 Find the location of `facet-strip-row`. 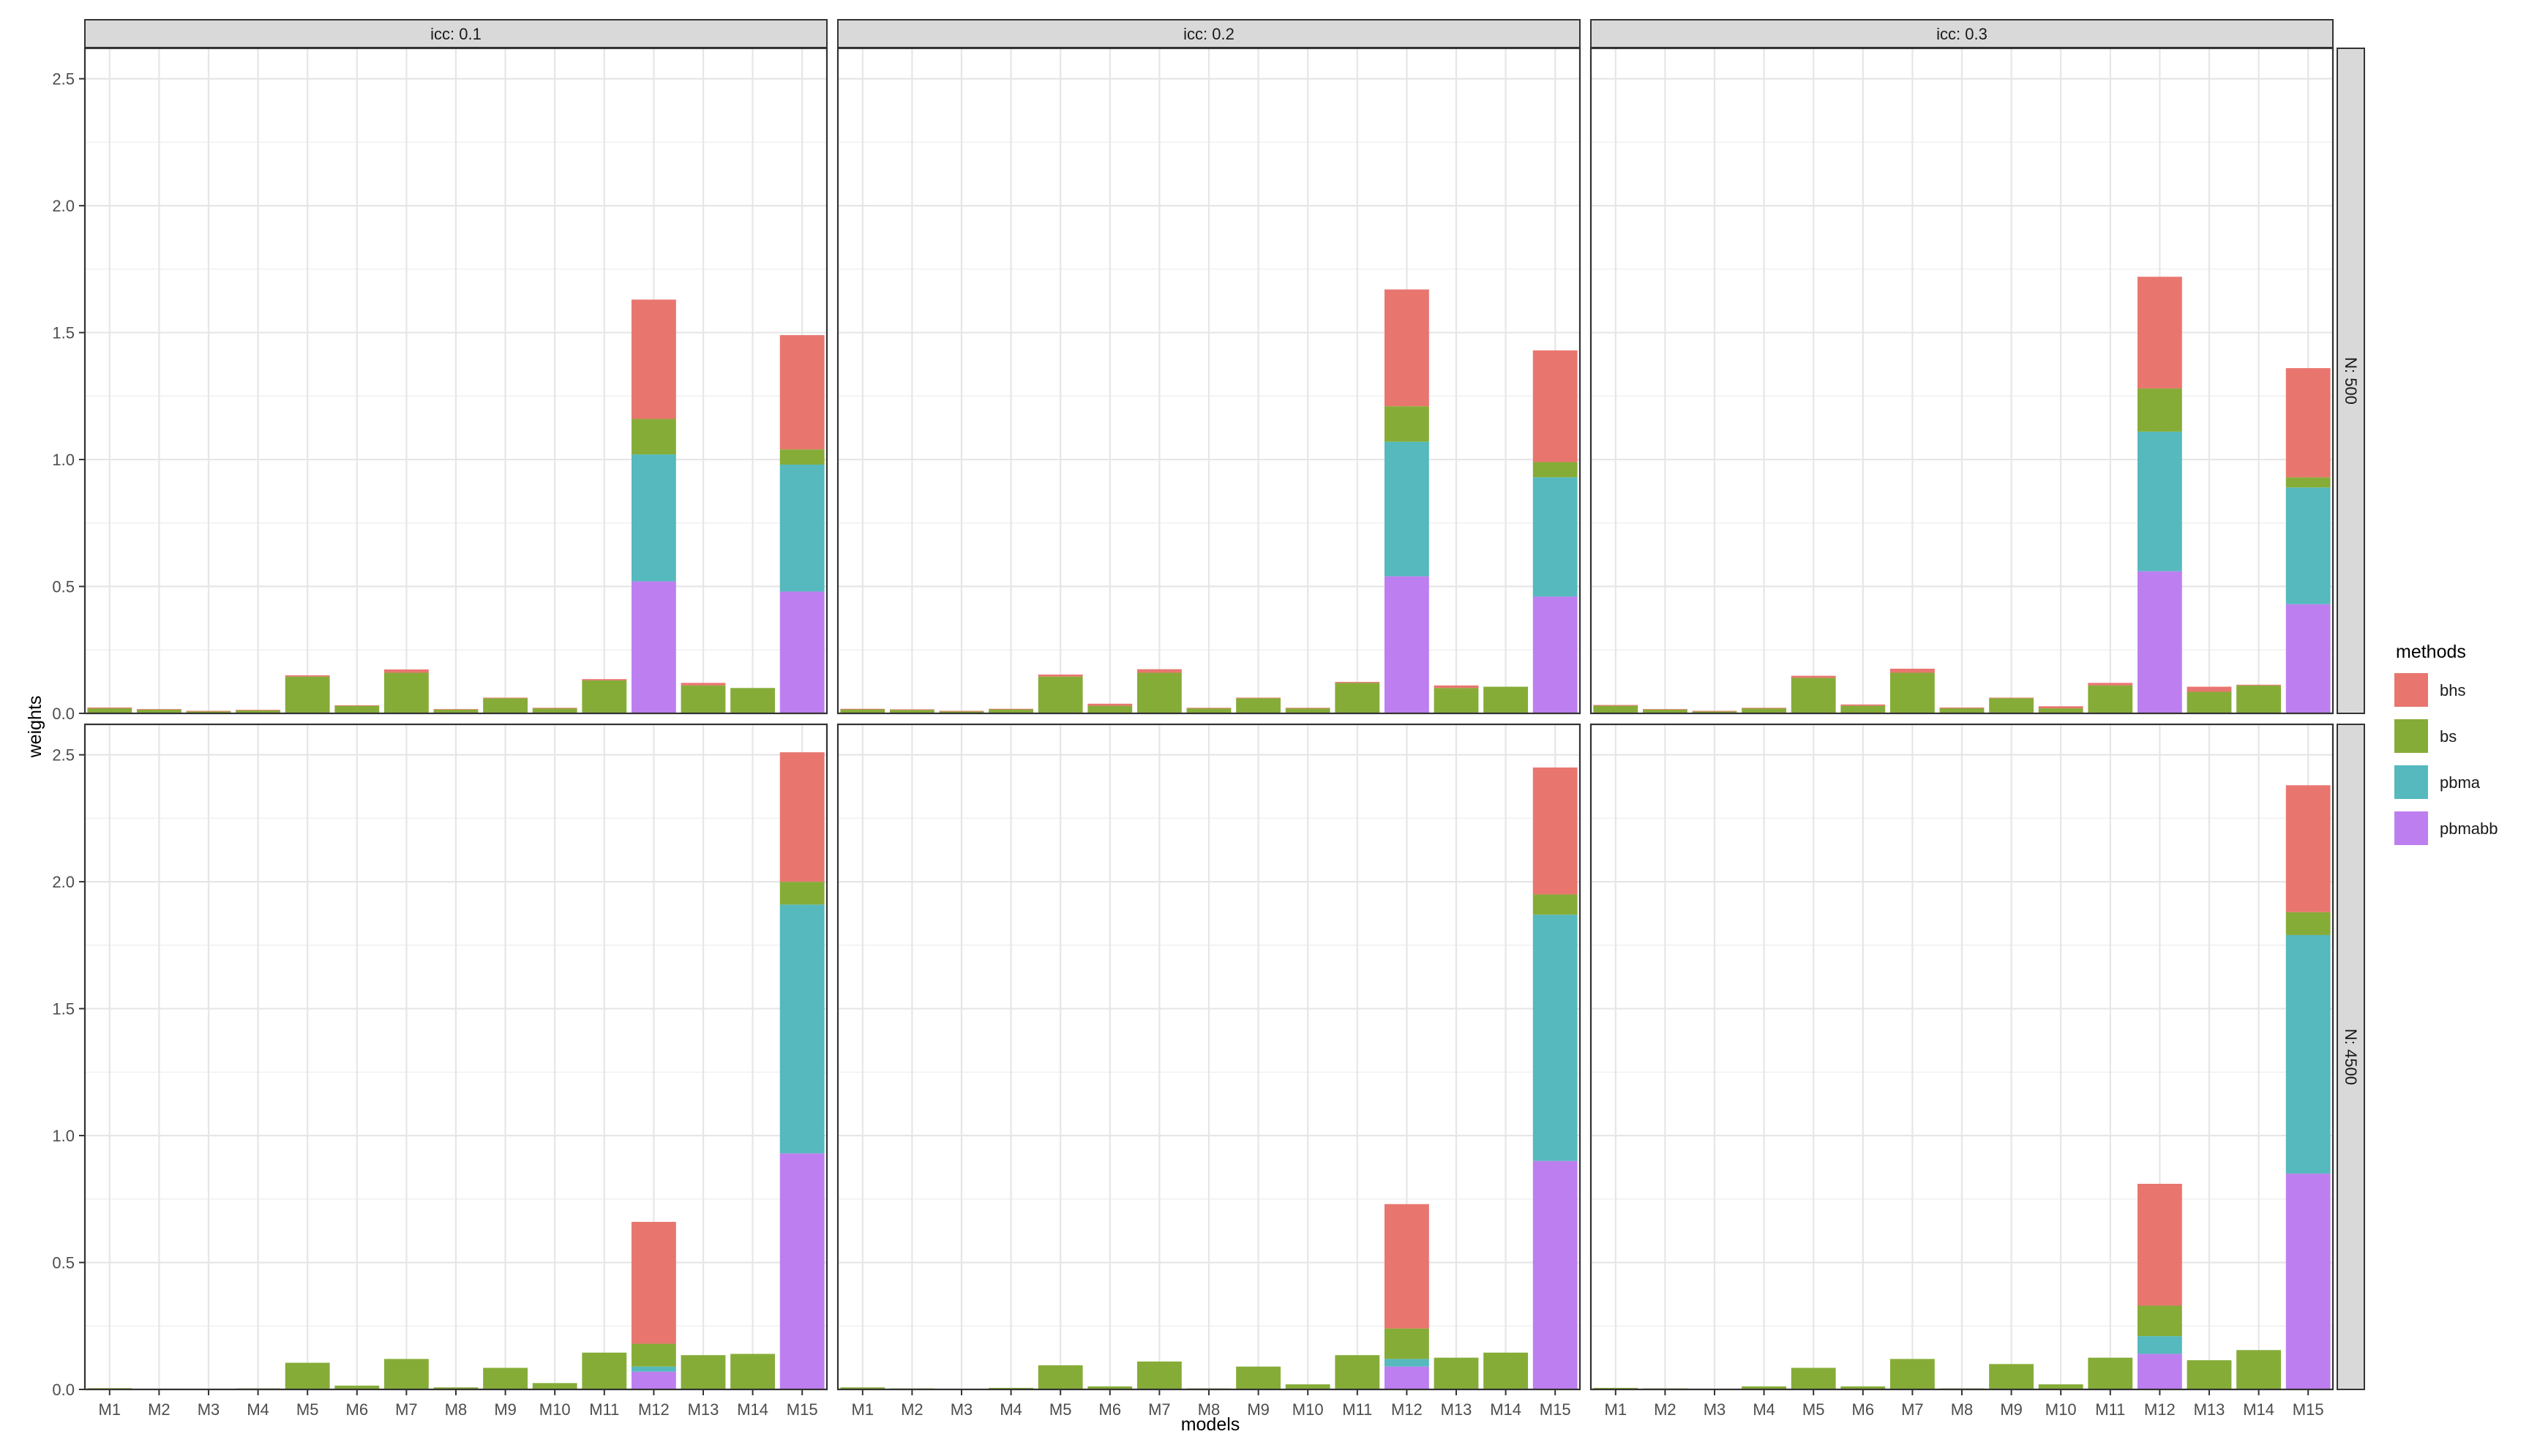

facet-strip-row is located at coordinates (2351, 1057).